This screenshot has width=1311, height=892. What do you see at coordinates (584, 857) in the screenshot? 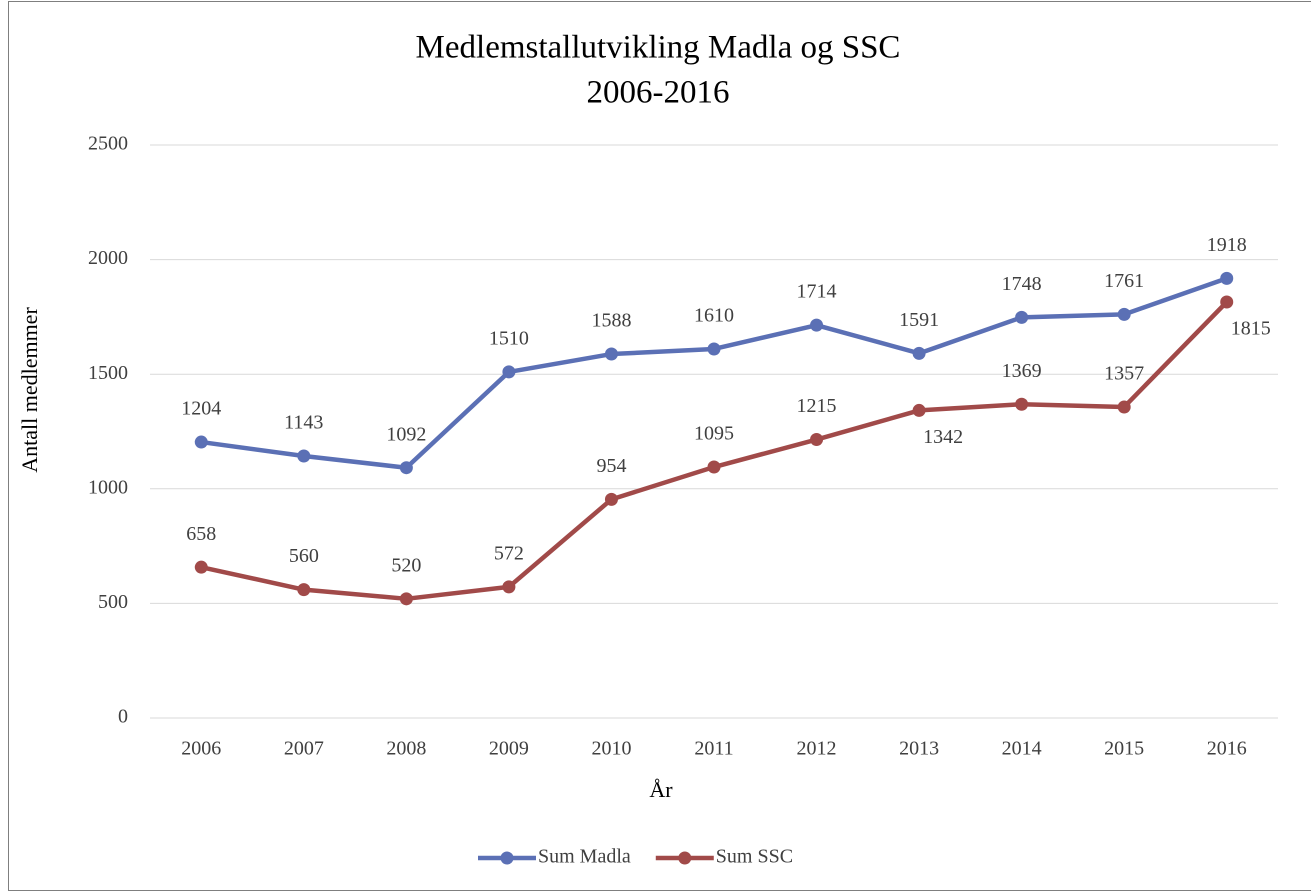
I see `legend-label: Sum Madla` at bounding box center [584, 857].